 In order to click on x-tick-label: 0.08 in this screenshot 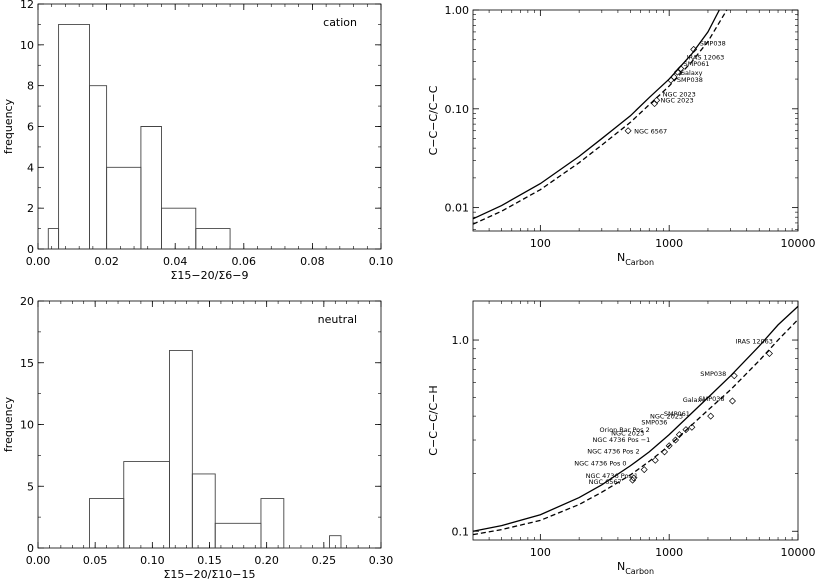, I will do `click(312, 261)`.